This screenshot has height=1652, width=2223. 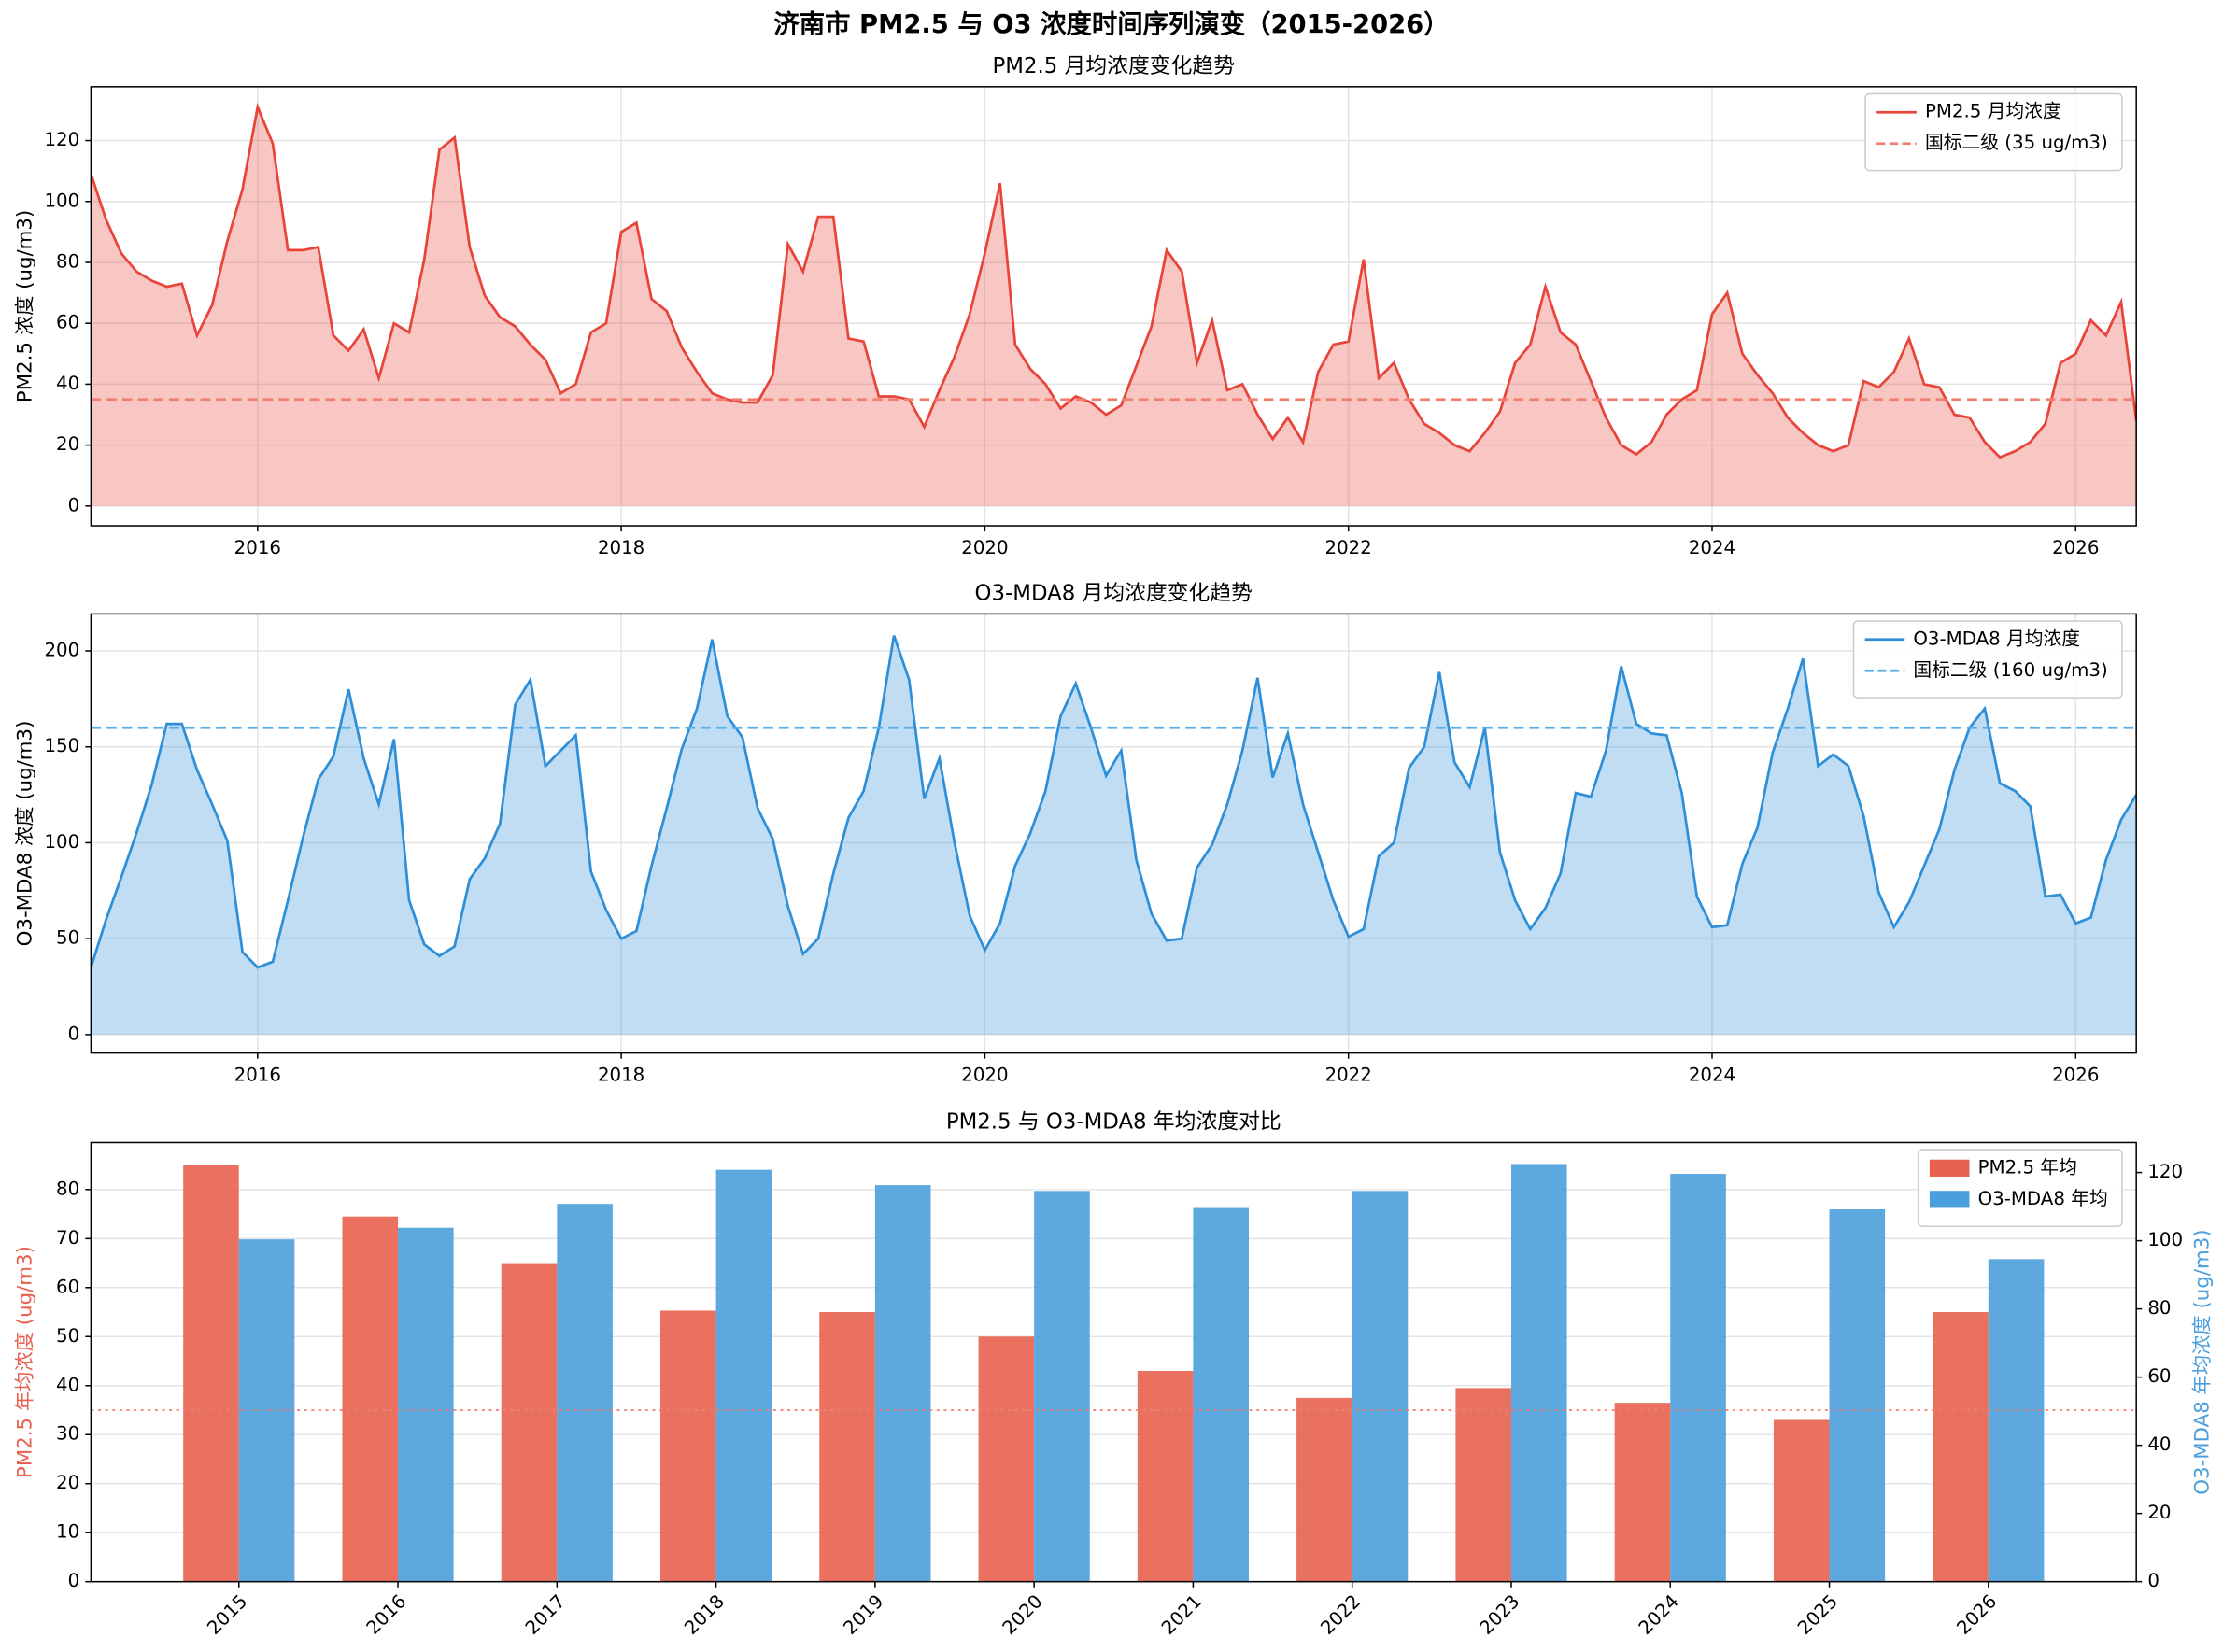 What do you see at coordinates (1817, 1614) in the screenshot?
I see `x-tick-label: 2025` at bounding box center [1817, 1614].